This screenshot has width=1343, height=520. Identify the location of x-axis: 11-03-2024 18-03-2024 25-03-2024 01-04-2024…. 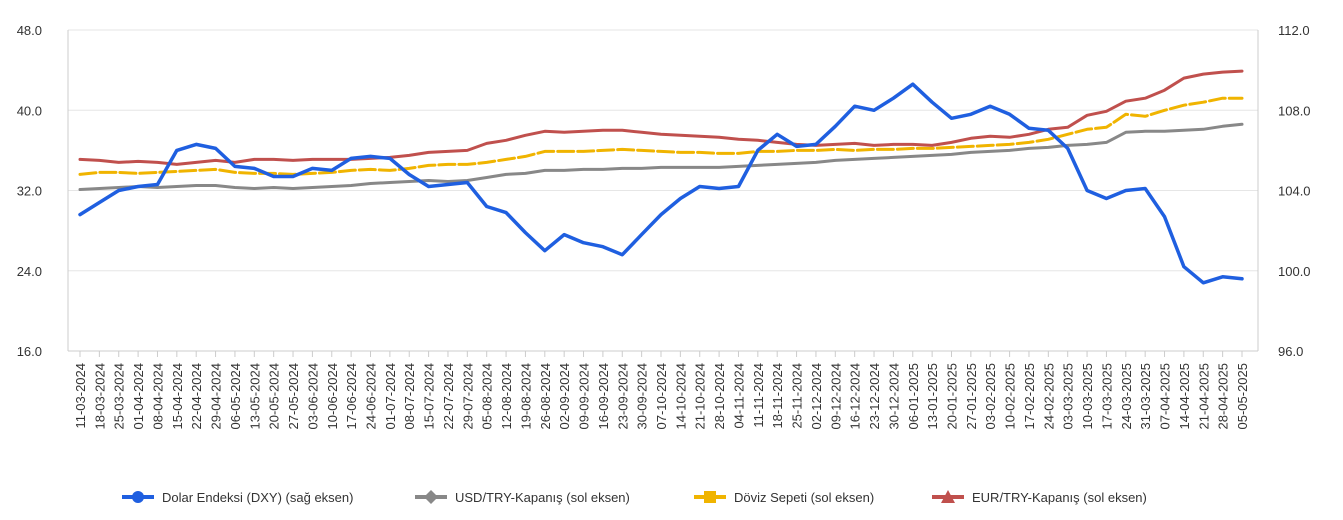
(663, 390).